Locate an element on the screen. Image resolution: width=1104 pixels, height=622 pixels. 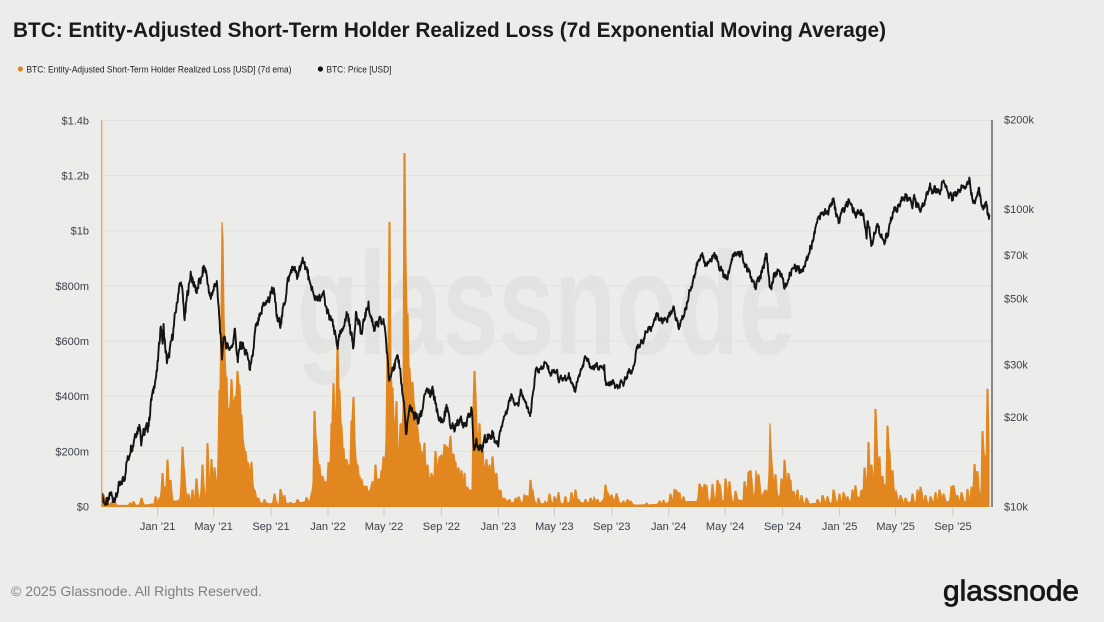
svg-text: May ’21 is located at coordinates (213, 527).